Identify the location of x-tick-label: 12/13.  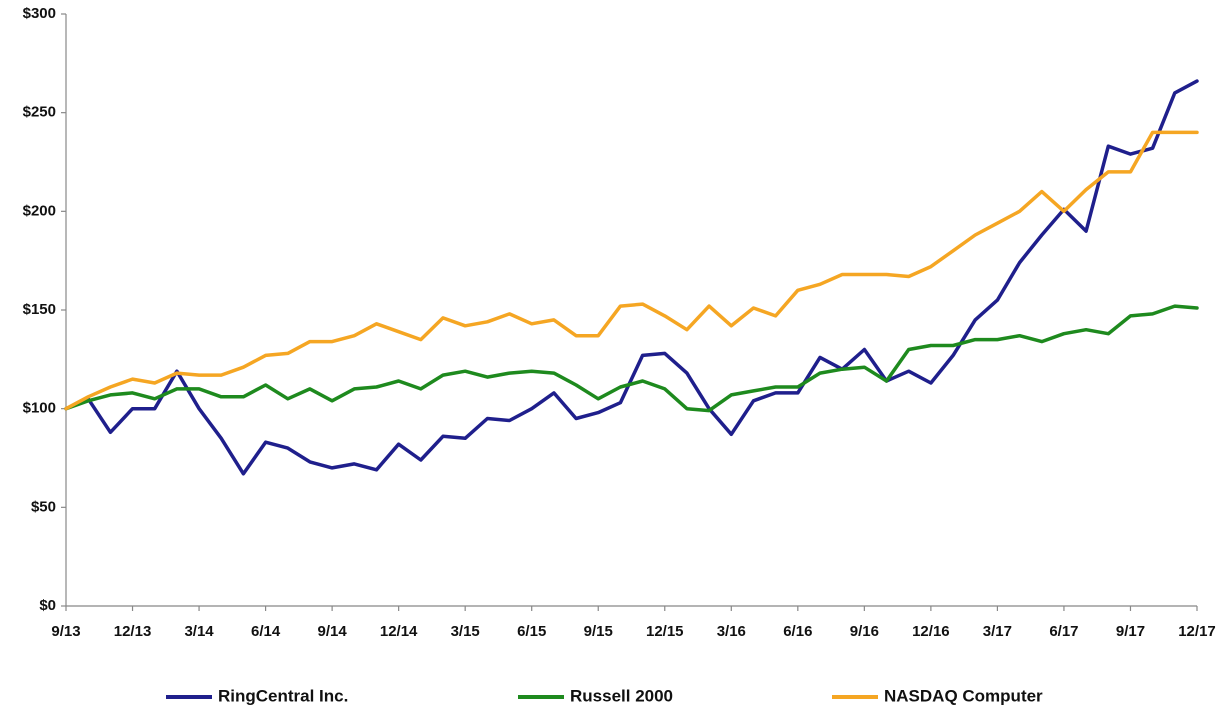
(133, 631).